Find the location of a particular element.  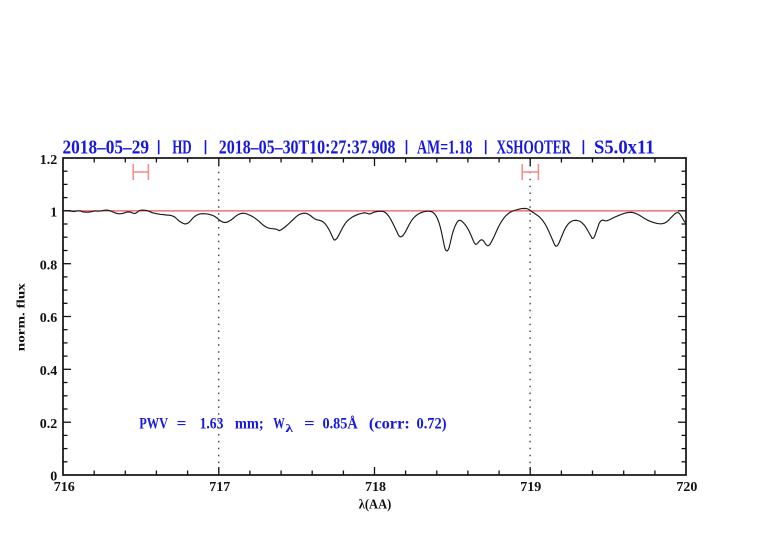

svg-text: 1.63 is located at coordinates (212, 424).